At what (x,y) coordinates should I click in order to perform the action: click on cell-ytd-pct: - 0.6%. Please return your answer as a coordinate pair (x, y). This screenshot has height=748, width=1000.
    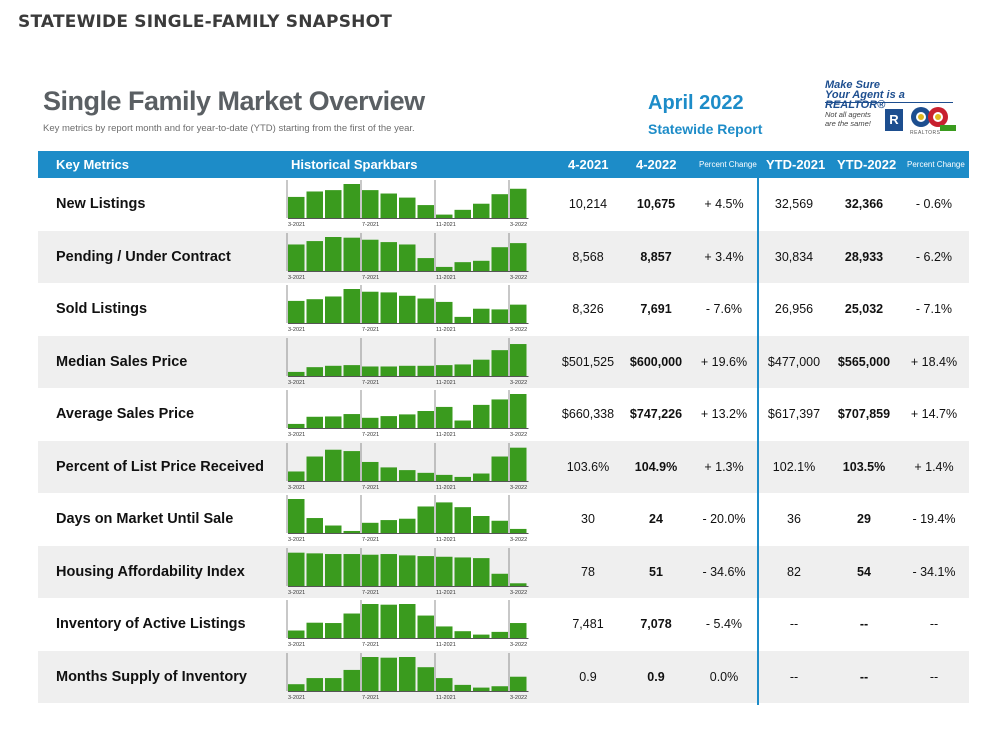
    Looking at the image, I should click on (934, 204).